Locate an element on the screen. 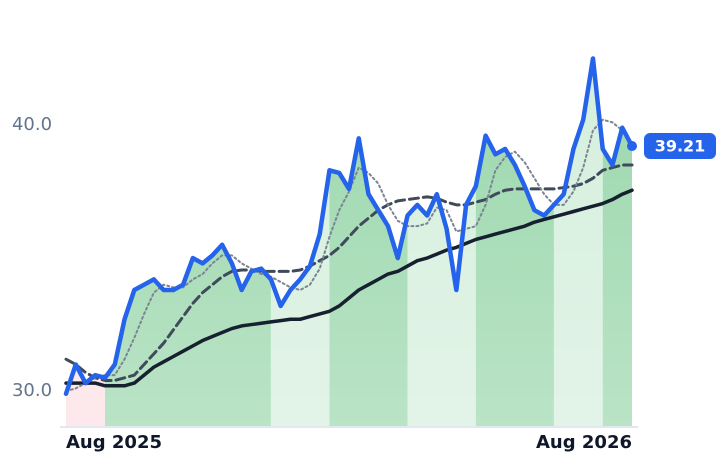  x-tick-label: Aug 2026 is located at coordinates (584, 442).